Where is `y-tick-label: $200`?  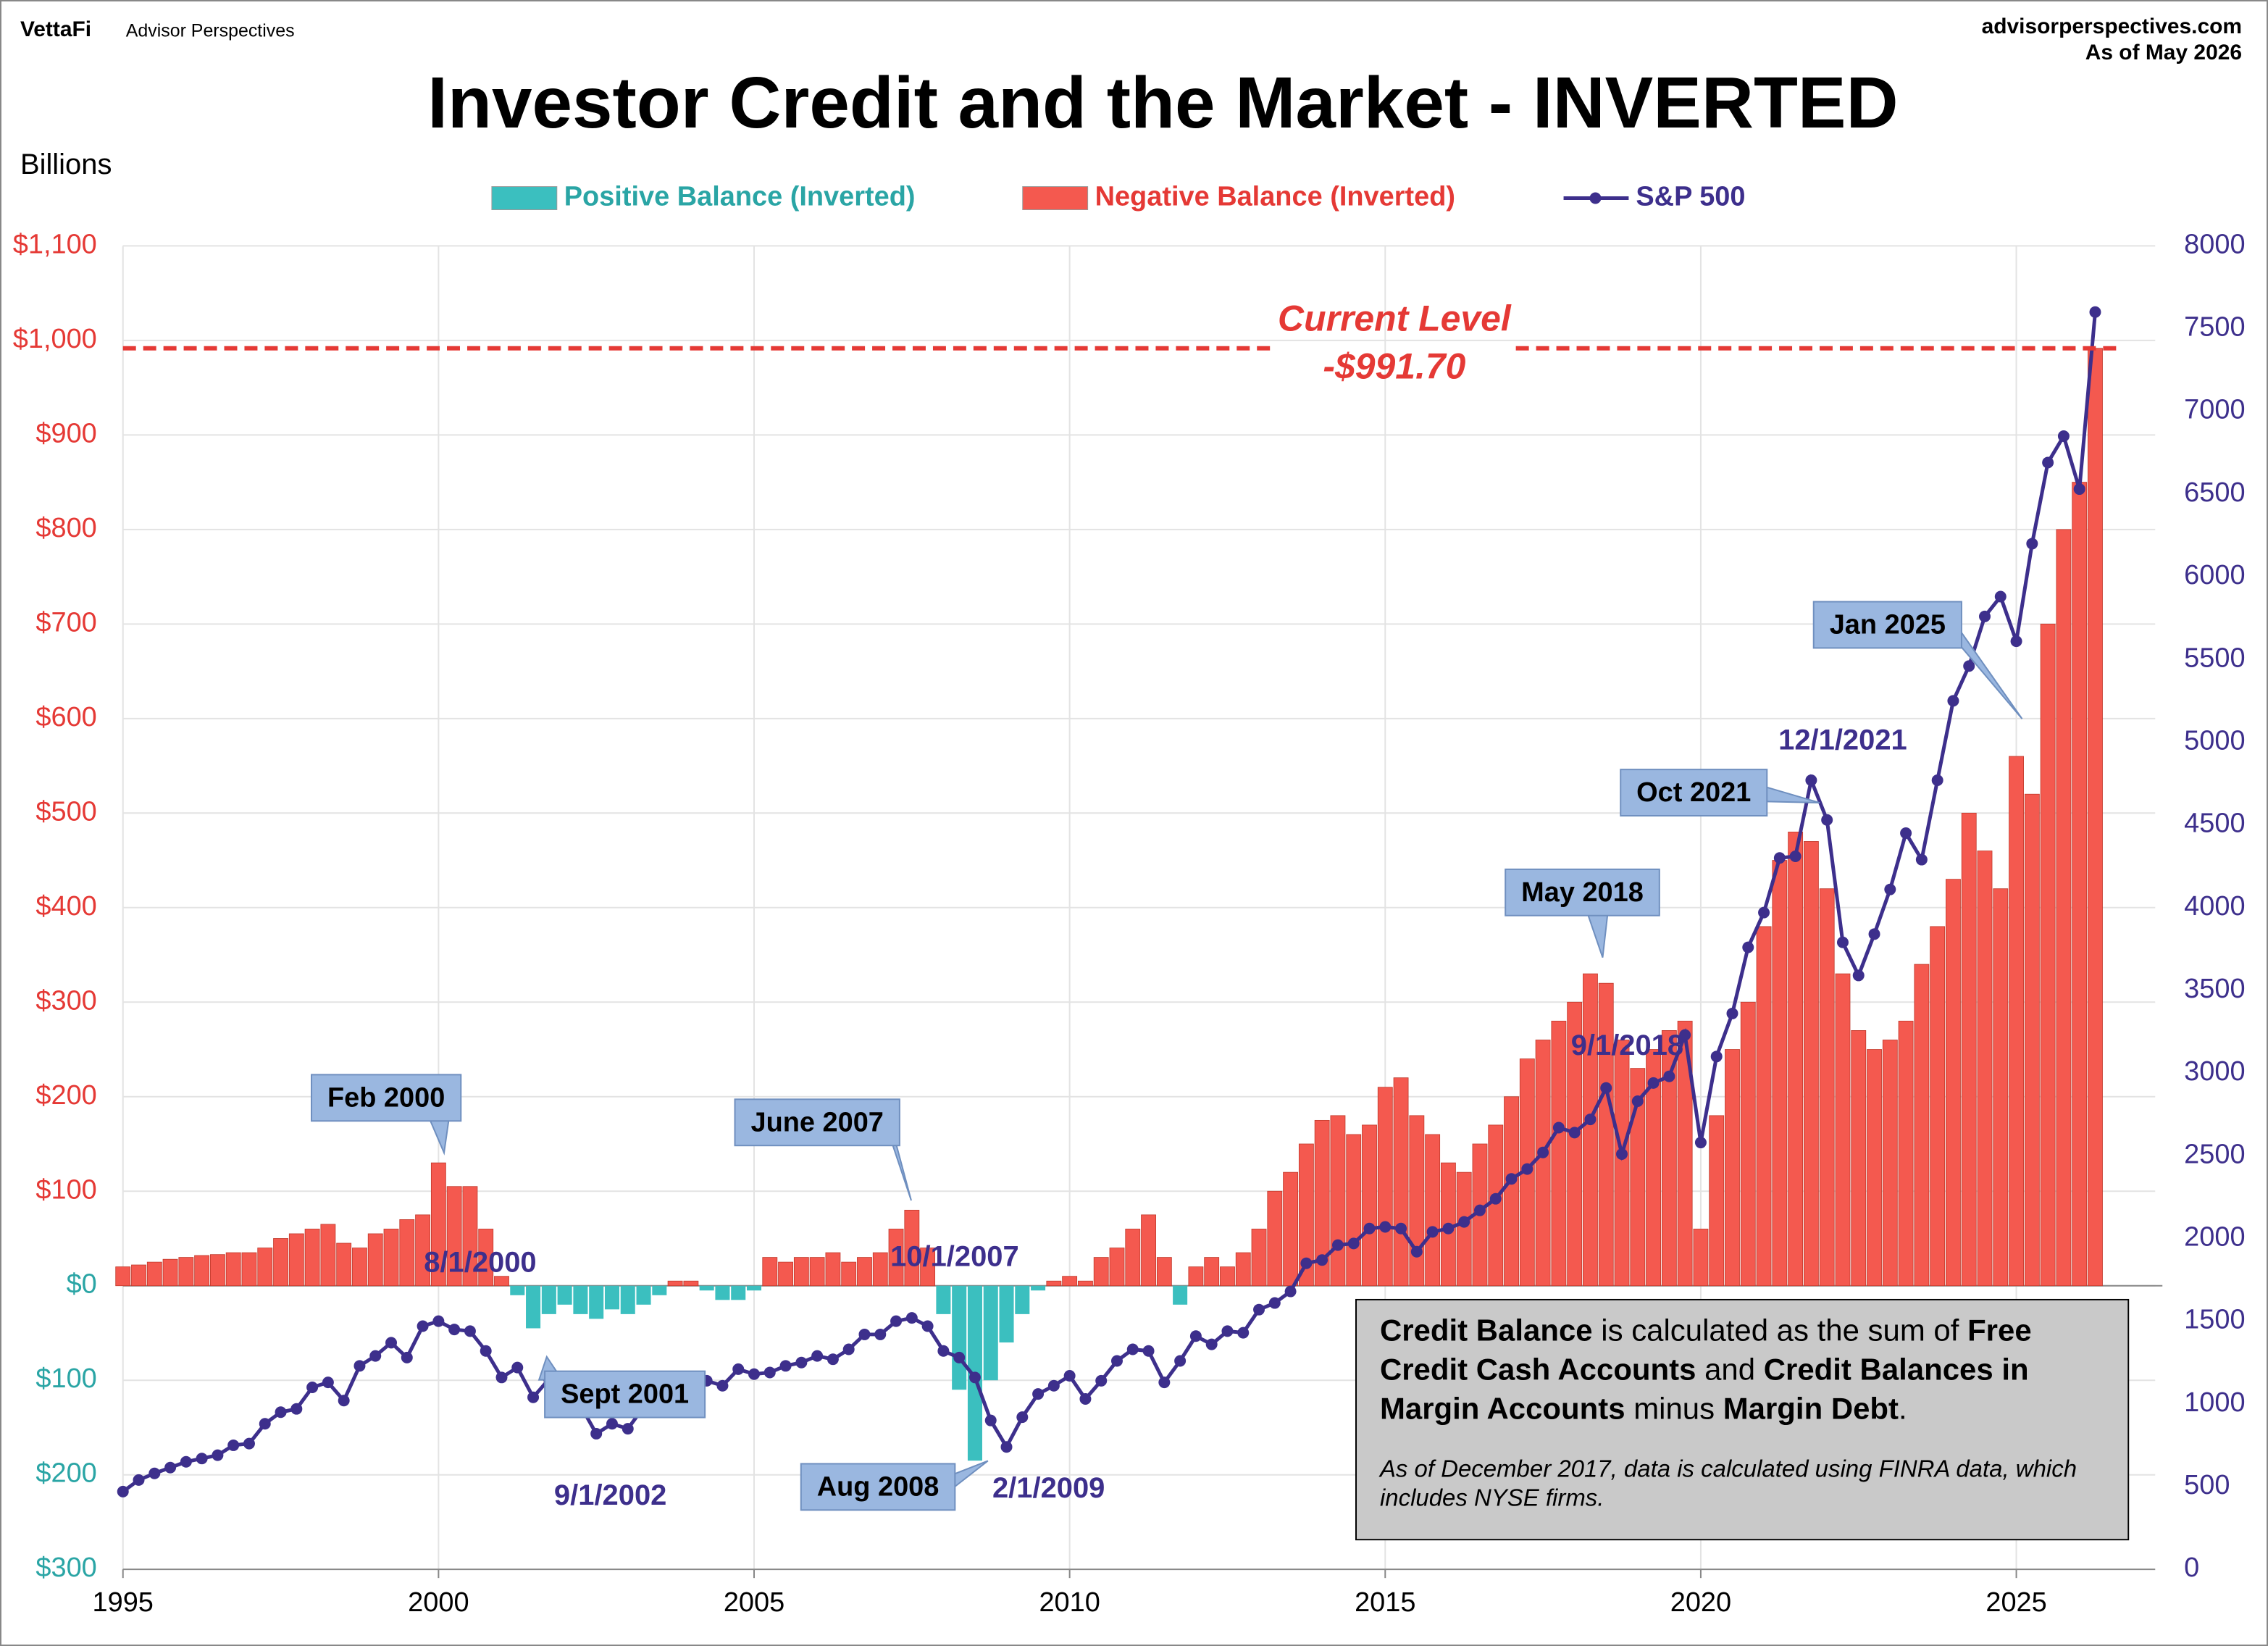
y-tick-label: $200 is located at coordinates (65, 1473).